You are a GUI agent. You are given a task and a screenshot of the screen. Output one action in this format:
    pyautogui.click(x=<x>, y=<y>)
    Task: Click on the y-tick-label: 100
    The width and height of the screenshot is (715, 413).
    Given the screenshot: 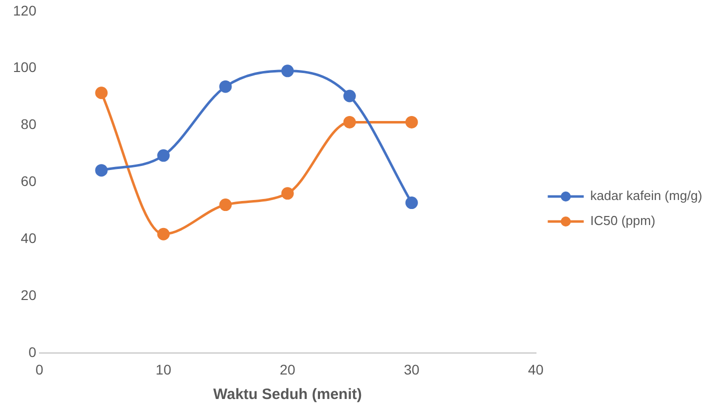 What is the action you would take?
    pyautogui.click(x=25, y=67)
    